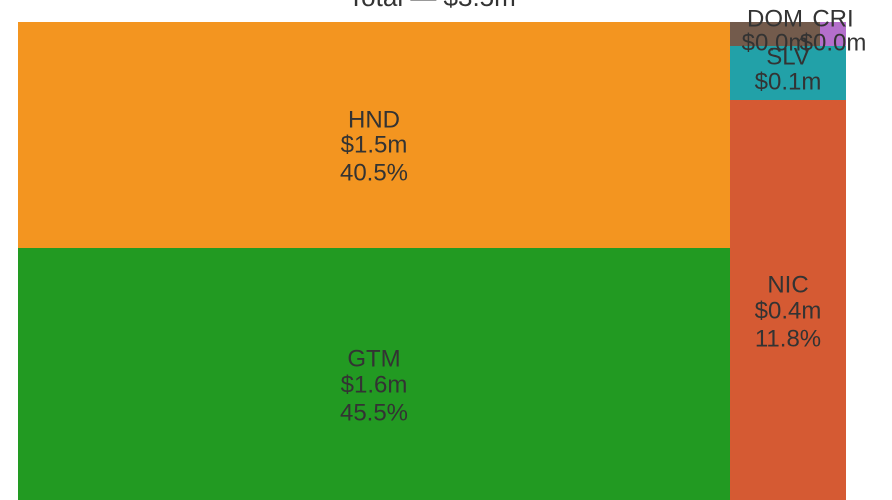 The width and height of the screenshot is (892, 500). I want to click on tile-label: HND, so click(374, 119).